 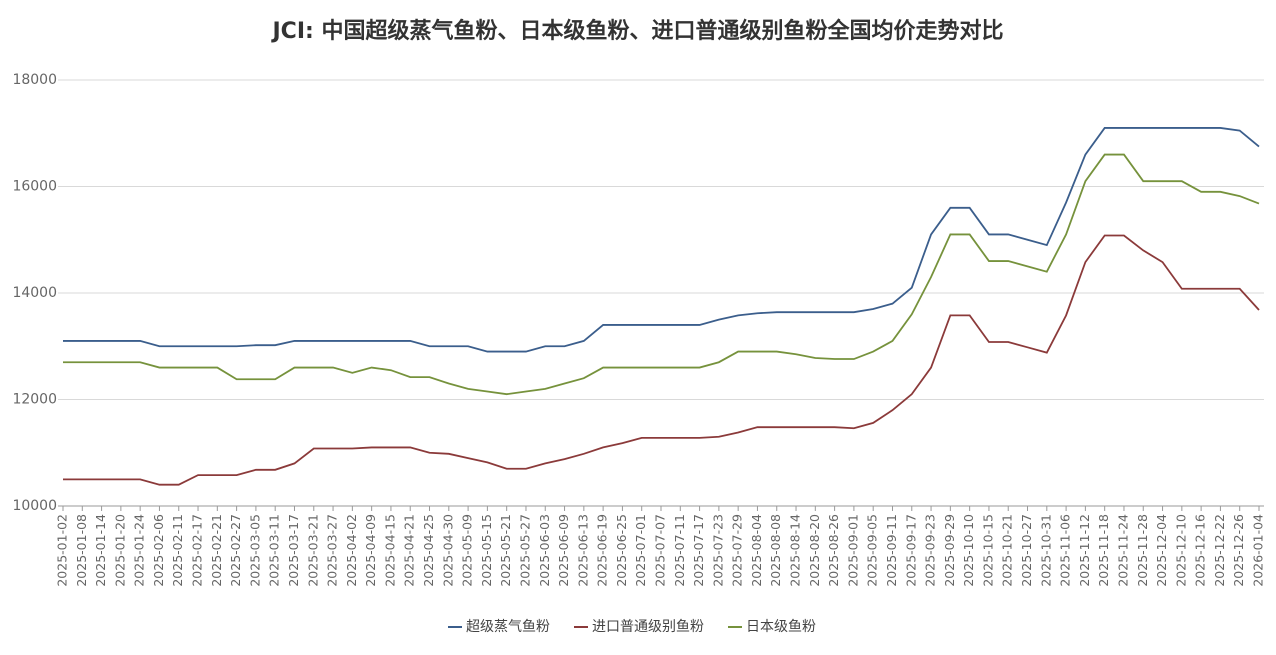 I want to click on x-tick-label: 2025-02-11, so click(x=177, y=550).